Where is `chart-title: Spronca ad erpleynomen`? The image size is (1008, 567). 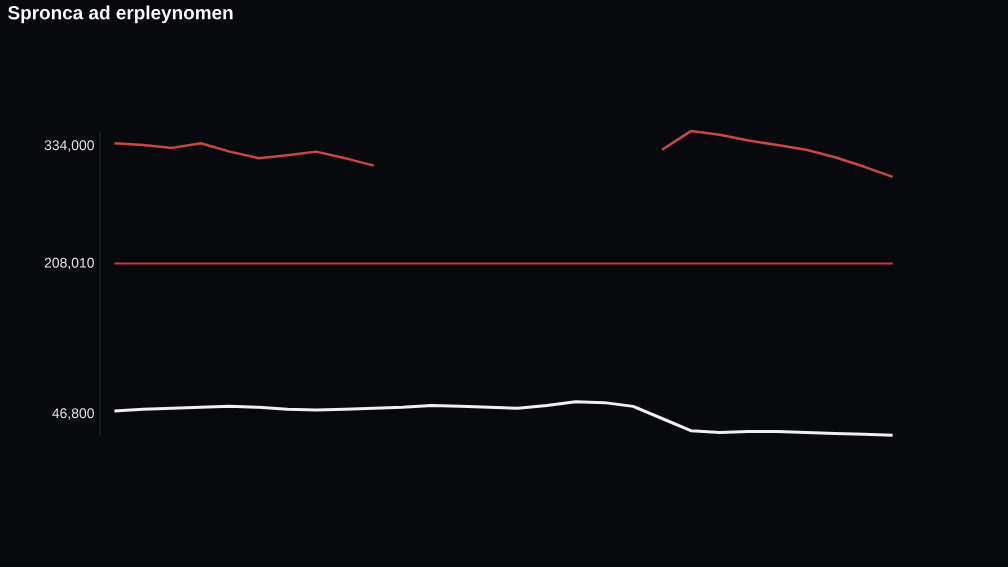 chart-title: Spronca ad erpleynomen is located at coordinates (120, 14).